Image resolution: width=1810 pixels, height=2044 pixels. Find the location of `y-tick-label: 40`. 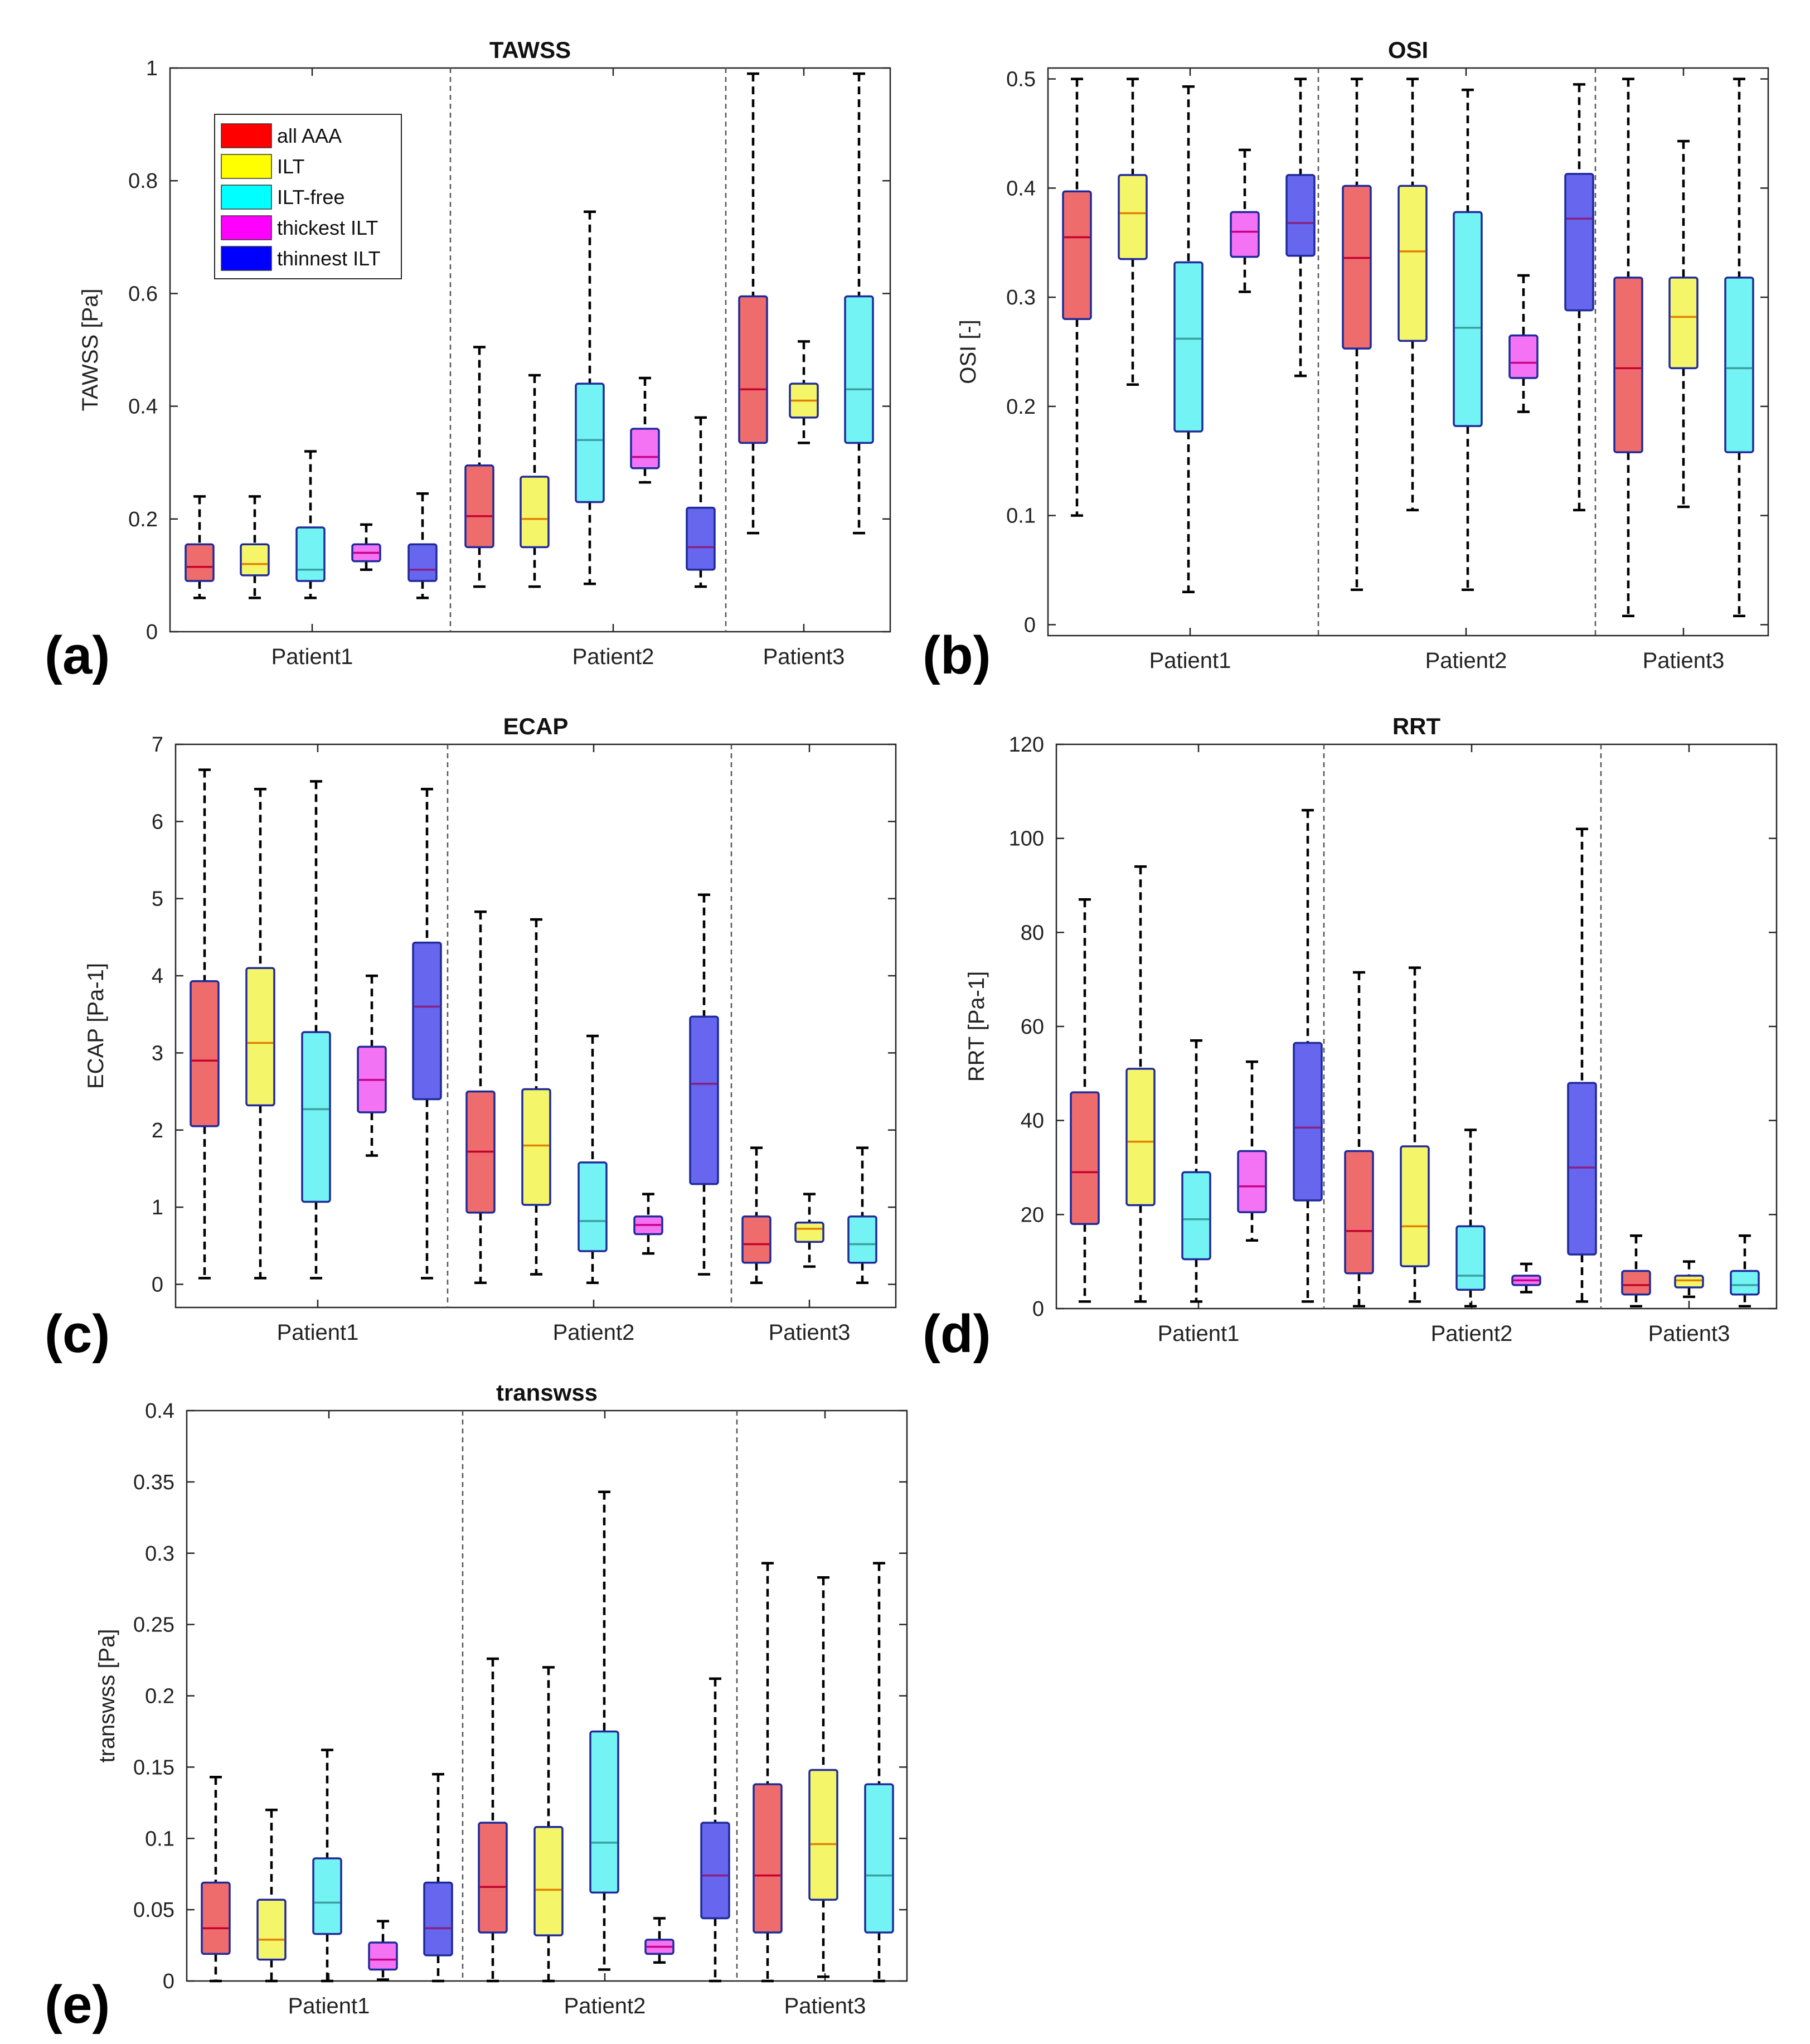

y-tick-label: 40 is located at coordinates (1032, 1121).